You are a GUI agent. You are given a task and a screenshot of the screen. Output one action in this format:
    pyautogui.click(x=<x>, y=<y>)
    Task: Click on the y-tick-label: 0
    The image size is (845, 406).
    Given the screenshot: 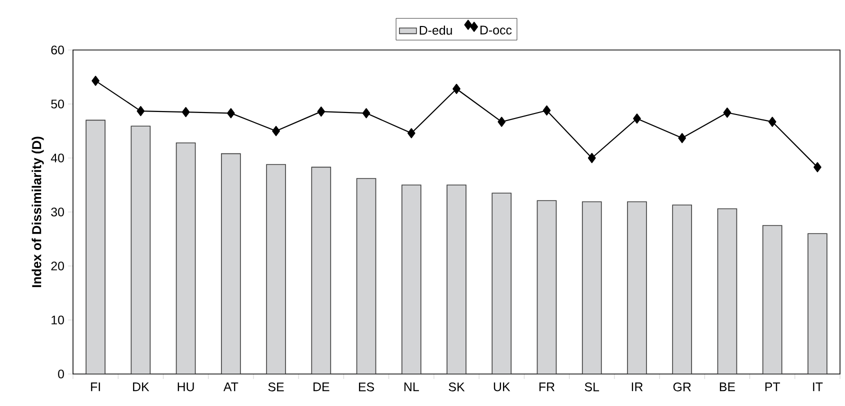 What is the action you would take?
    pyautogui.click(x=61, y=374)
    